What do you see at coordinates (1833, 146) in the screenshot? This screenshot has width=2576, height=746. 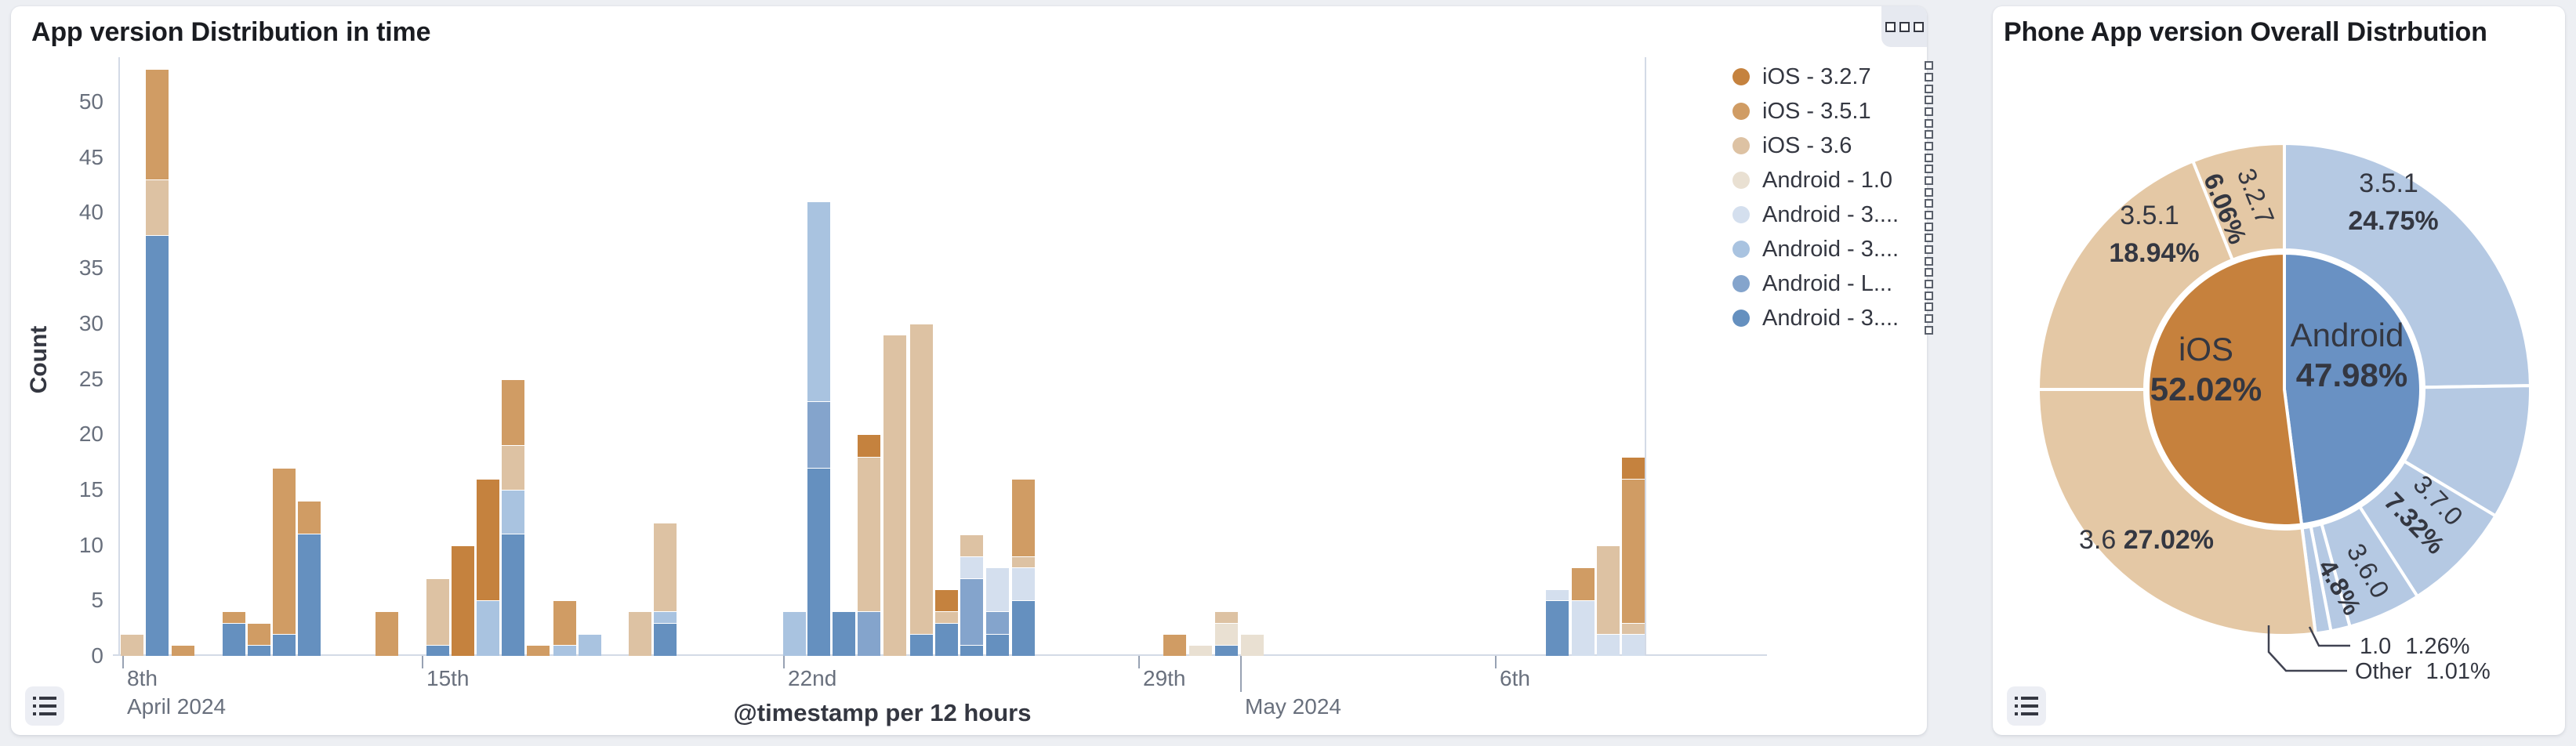 I see `legend-item: iOS - 3.6` at bounding box center [1833, 146].